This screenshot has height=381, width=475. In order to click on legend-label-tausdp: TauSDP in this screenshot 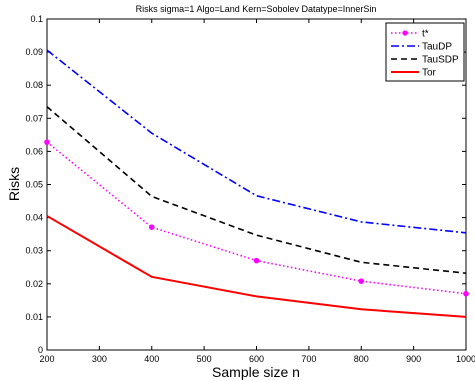, I will do `click(440, 60)`.